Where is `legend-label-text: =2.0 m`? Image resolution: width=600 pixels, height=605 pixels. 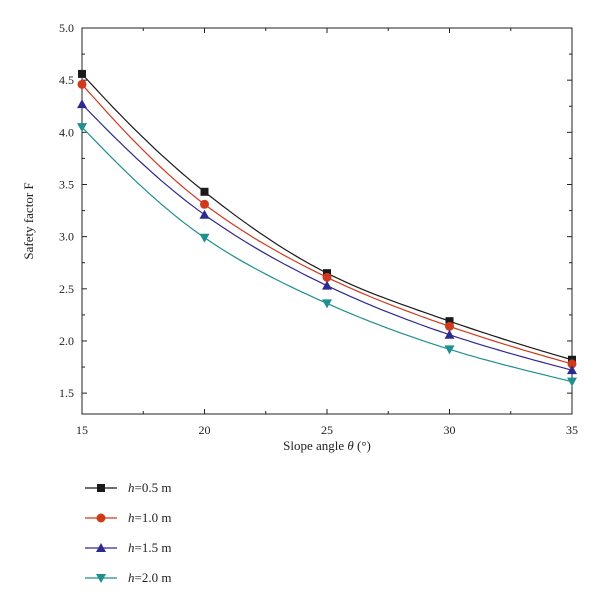 legend-label-text: =2.0 m is located at coordinates (153, 577).